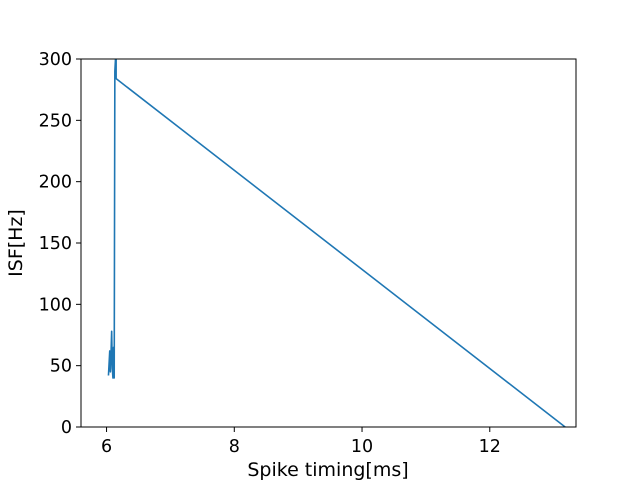  I want to click on y-tick-label: 50, so click(61, 367).